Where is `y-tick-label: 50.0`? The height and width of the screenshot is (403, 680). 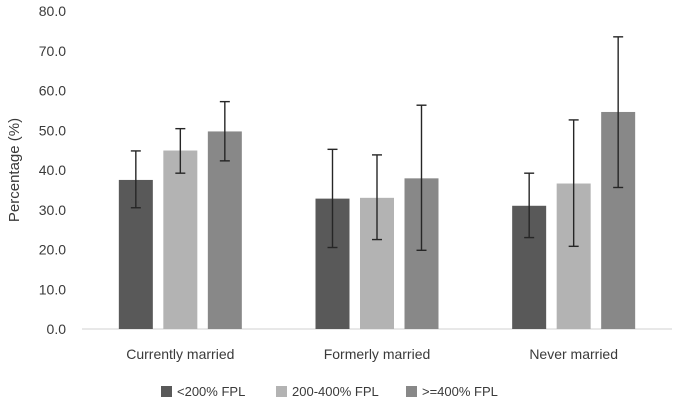 y-tick-label: 50.0 is located at coordinates (52, 130).